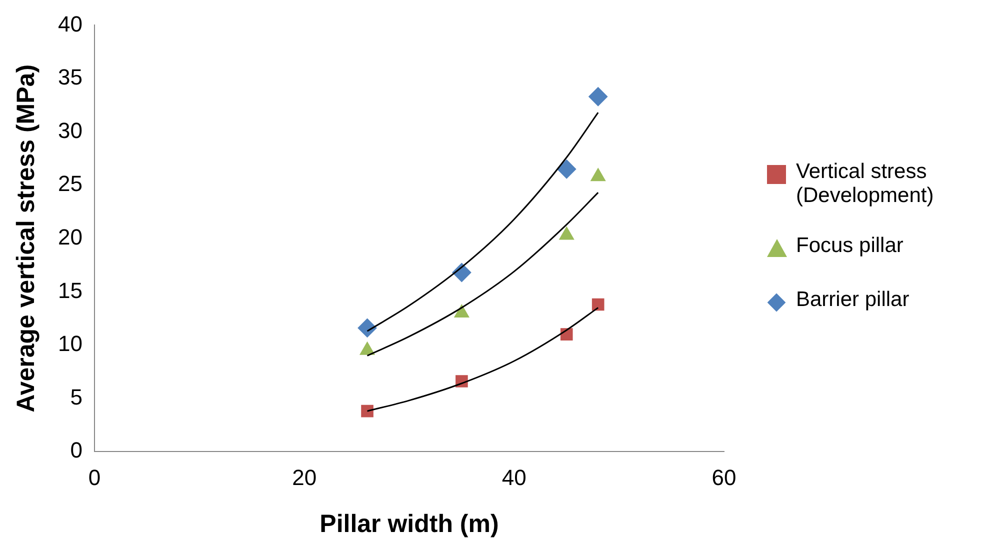 The height and width of the screenshot is (548, 990). Describe the element at coordinates (70, 23) in the screenshot. I see `y-tick-label: 40` at that location.